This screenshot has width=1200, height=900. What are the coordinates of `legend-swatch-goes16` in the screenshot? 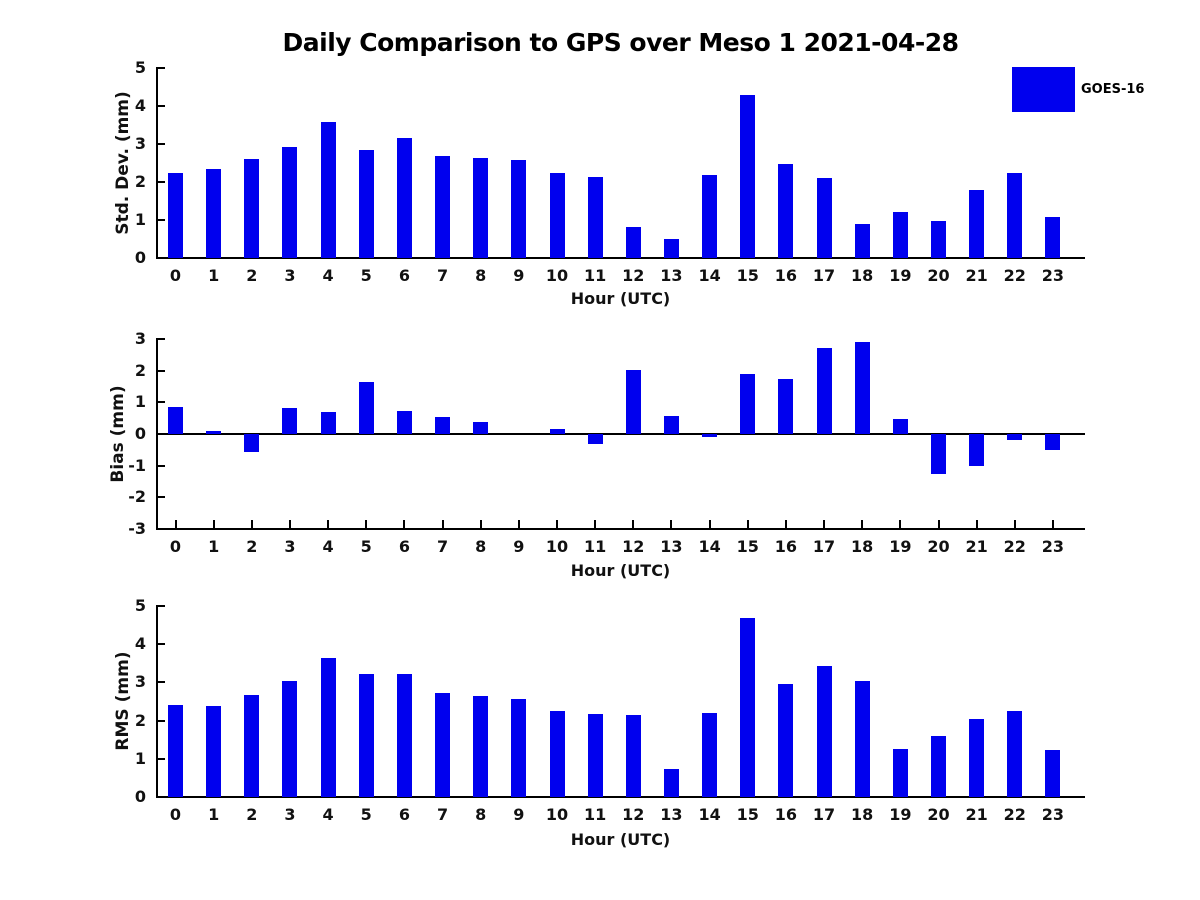 It's located at (1043, 89).